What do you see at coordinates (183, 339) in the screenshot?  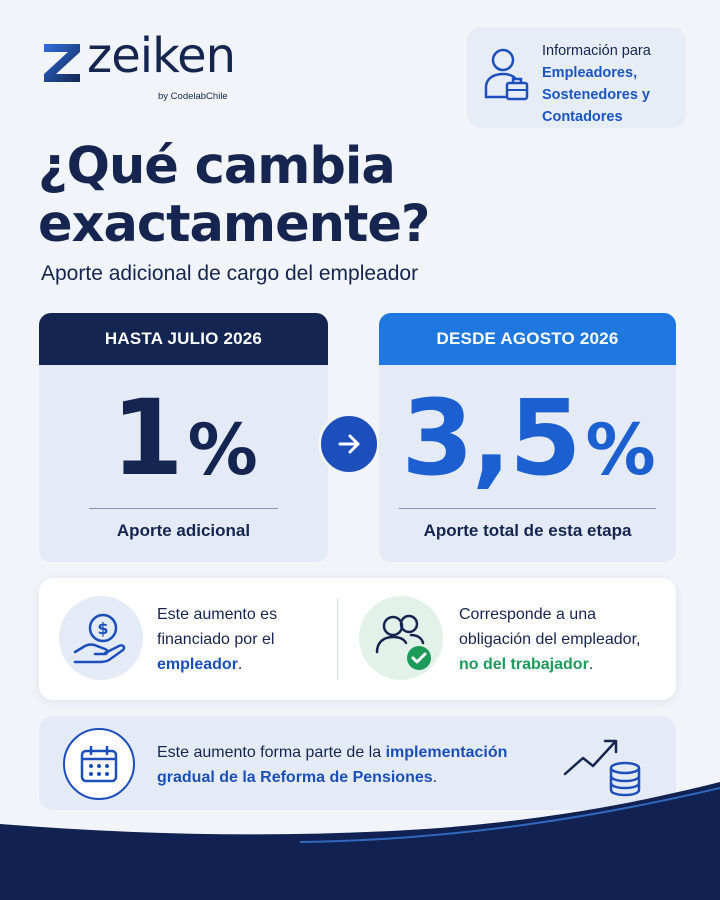 I see `card-before-header: HASTA JULIO 2026` at bounding box center [183, 339].